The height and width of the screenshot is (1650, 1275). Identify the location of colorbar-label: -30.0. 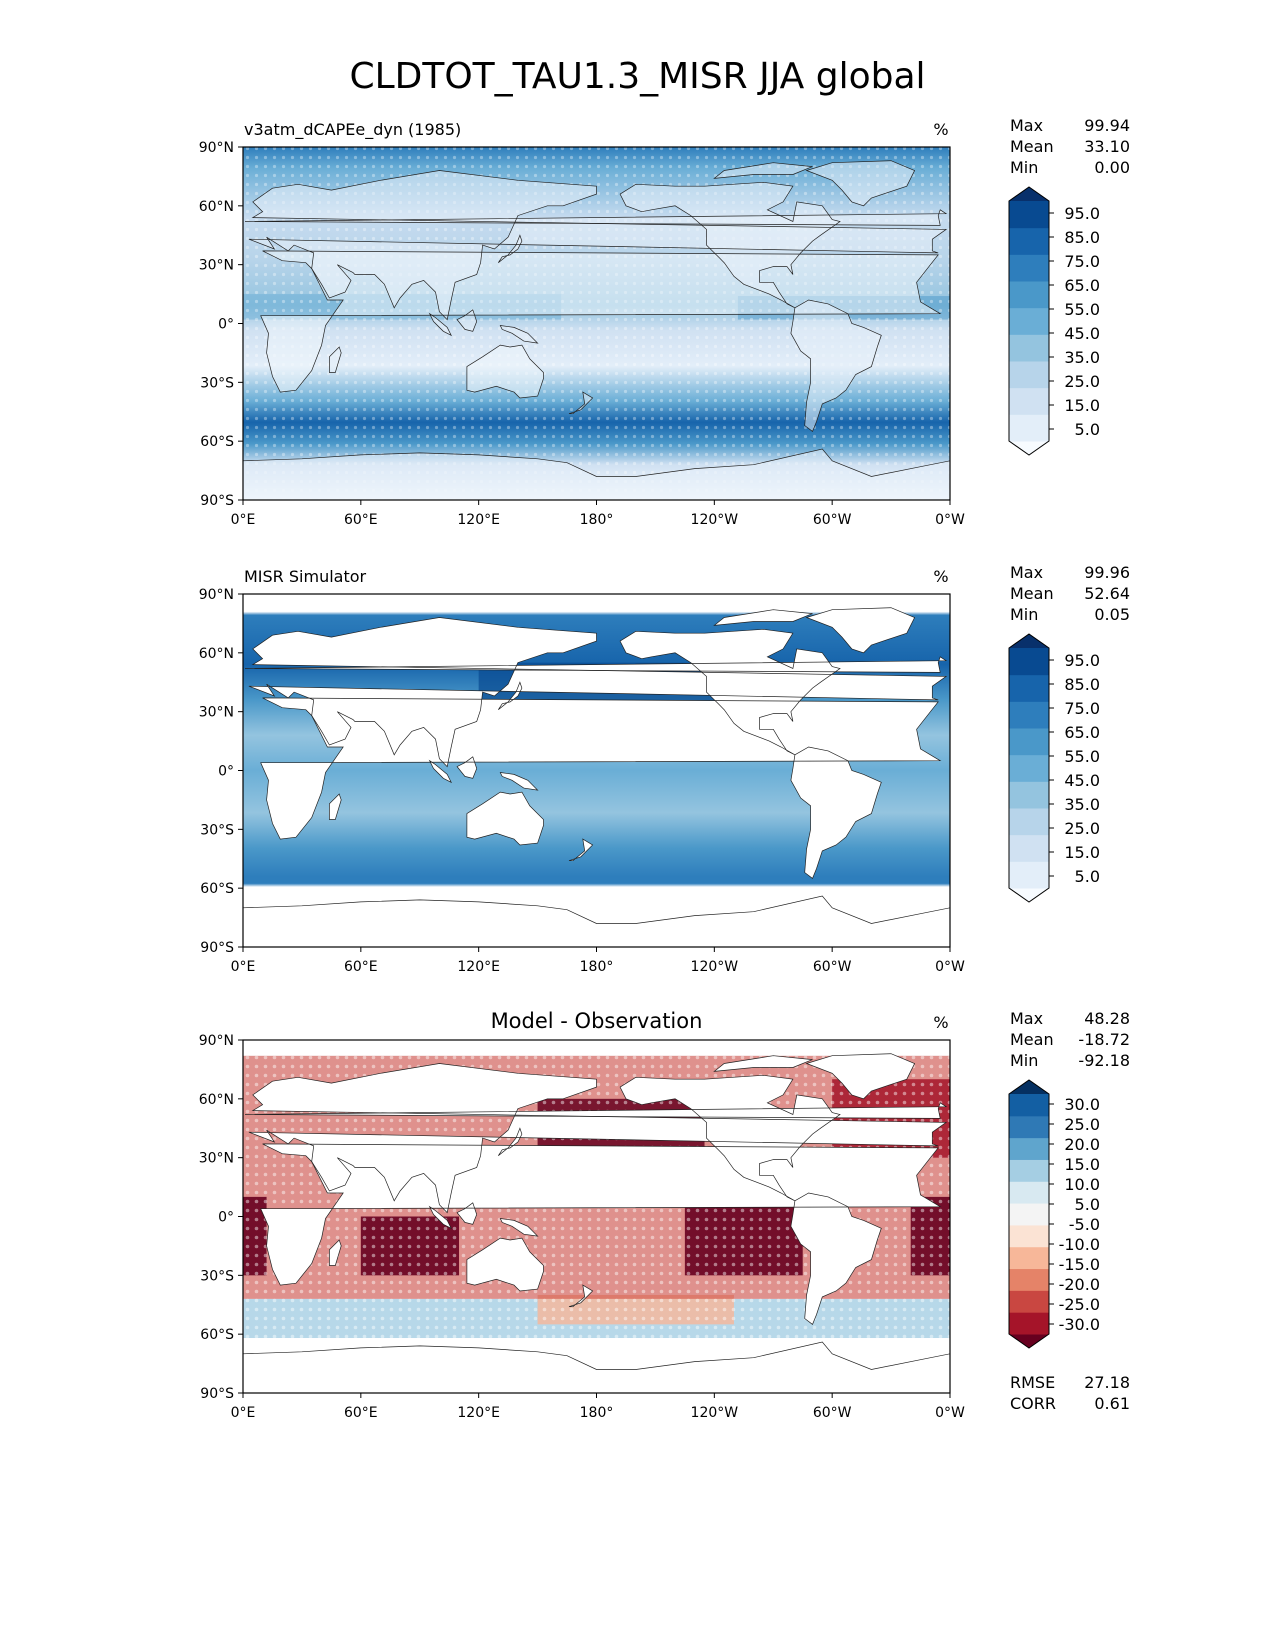
(1079, 1324).